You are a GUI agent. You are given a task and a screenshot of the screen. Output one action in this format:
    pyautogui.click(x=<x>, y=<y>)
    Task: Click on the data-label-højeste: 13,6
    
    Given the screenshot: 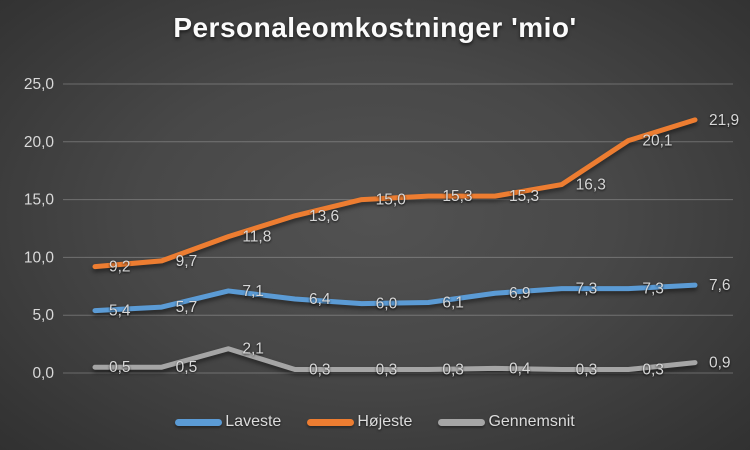 What is the action you would take?
    pyautogui.click(x=324, y=216)
    